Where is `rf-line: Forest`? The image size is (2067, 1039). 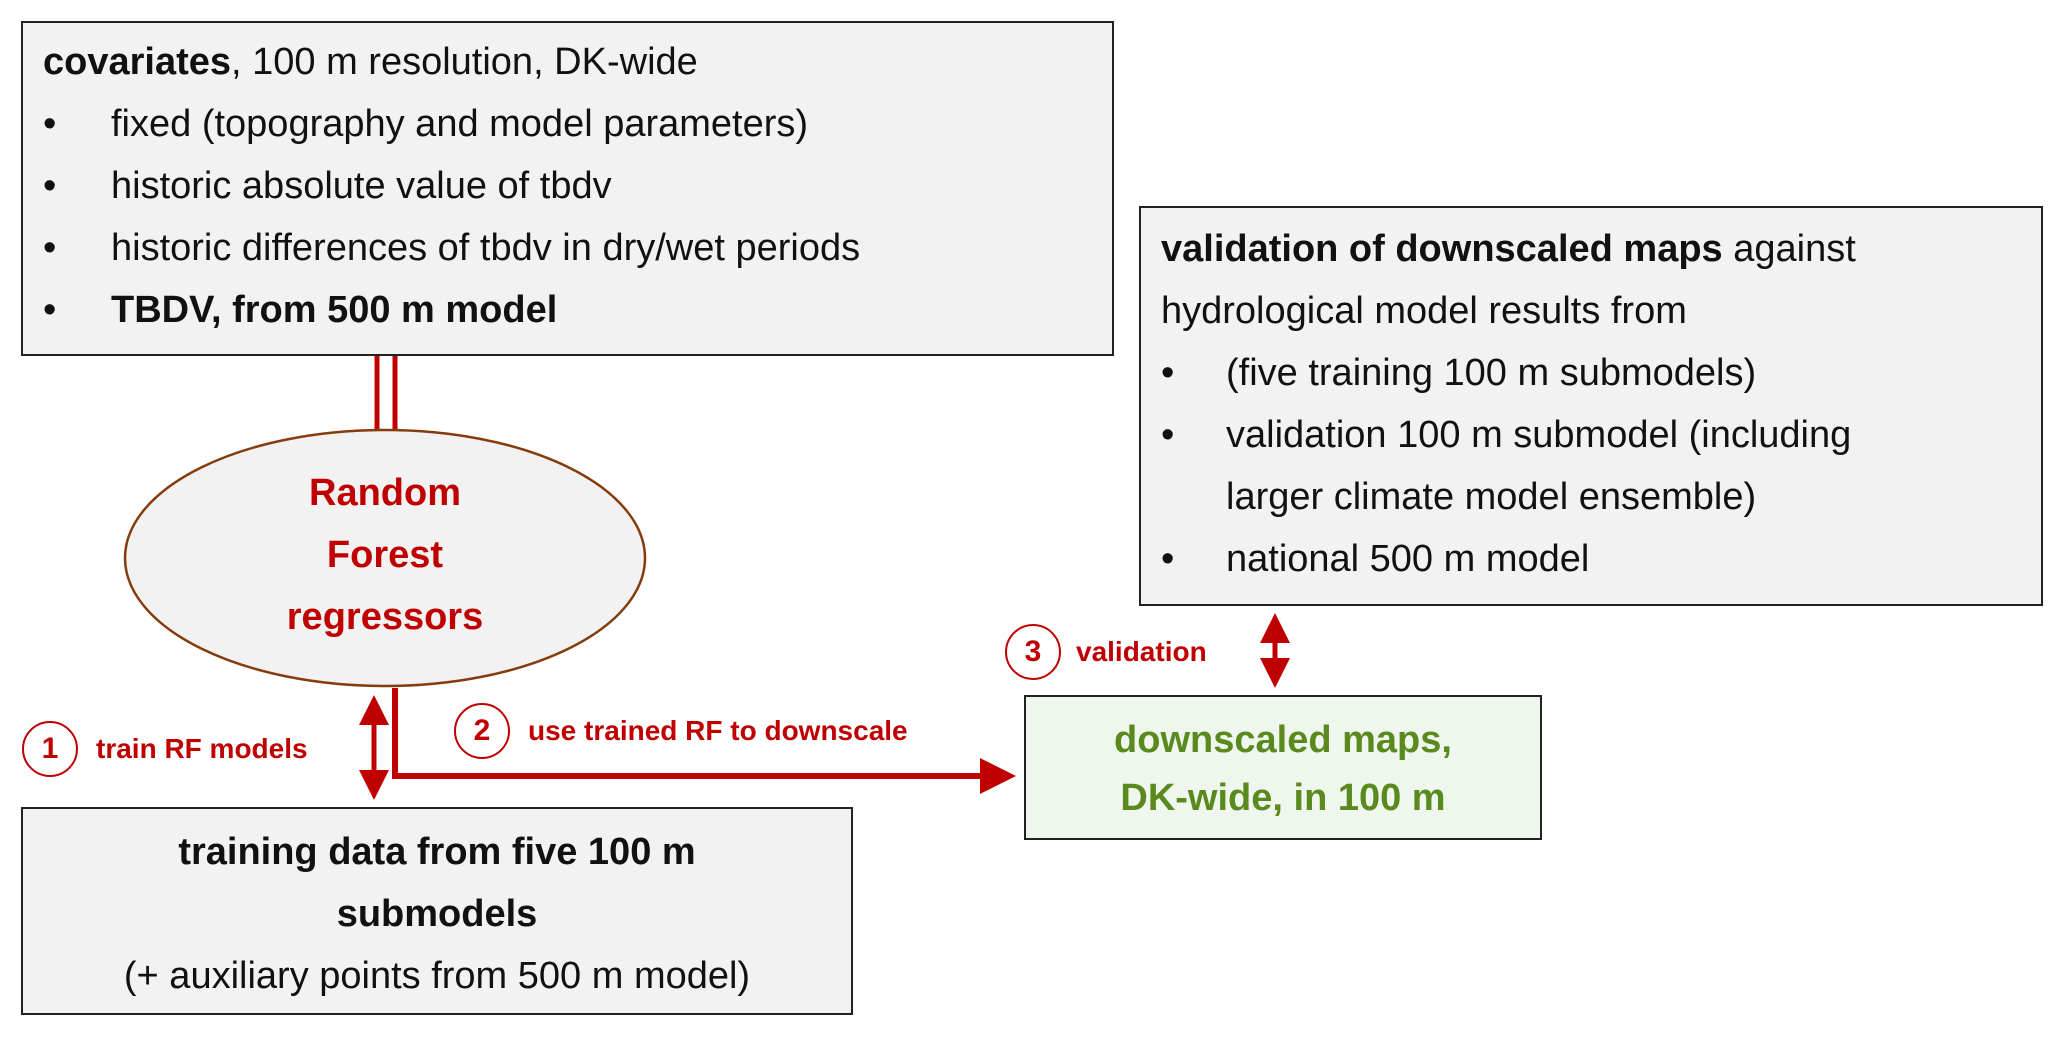 rf-line: Forest is located at coordinates (385, 555).